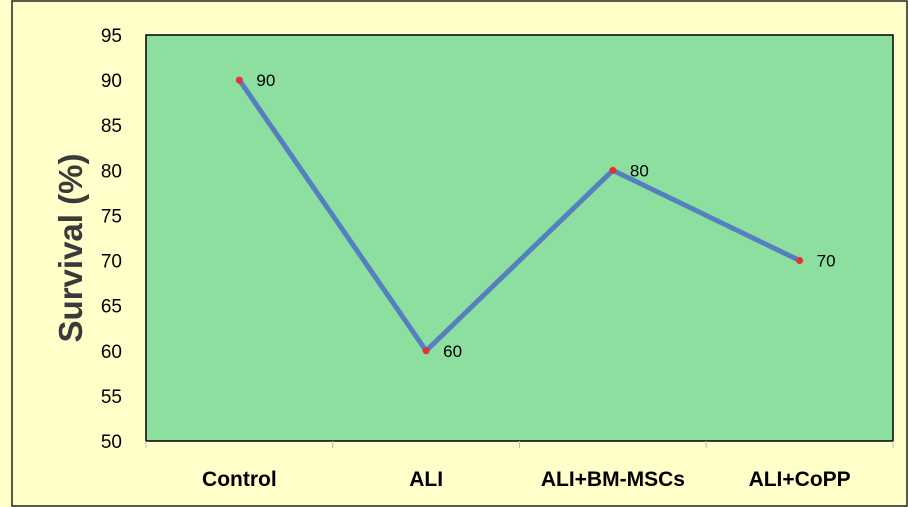  Describe the element at coordinates (826, 261) in the screenshot. I see `data-value-label: 70` at that location.